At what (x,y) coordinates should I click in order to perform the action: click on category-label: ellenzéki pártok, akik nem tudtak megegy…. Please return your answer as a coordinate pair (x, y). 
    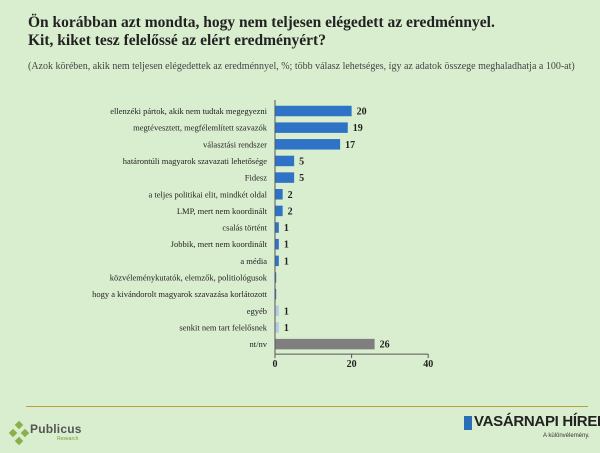
    Looking at the image, I should click on (188, 111).